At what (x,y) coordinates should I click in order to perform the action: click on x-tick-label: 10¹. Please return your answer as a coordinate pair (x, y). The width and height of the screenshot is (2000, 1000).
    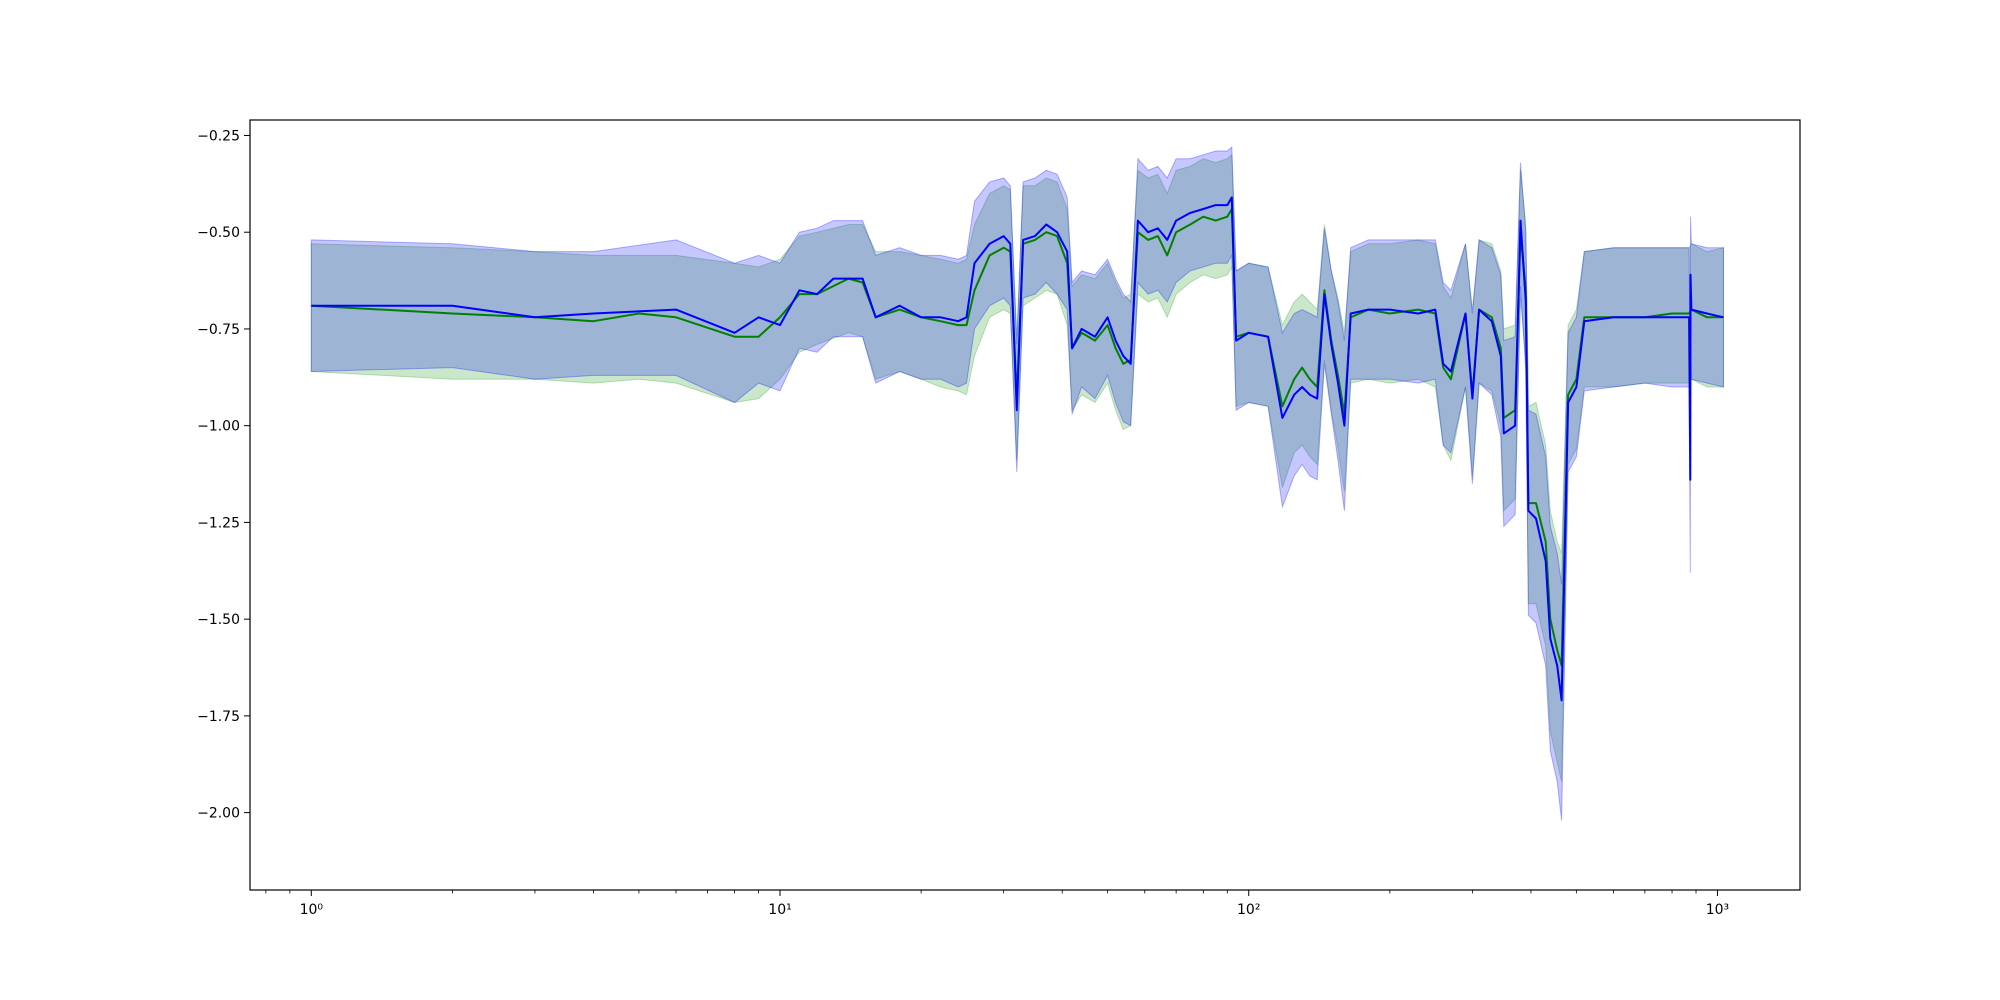
    Looking at the image, I should click on (779, 910).